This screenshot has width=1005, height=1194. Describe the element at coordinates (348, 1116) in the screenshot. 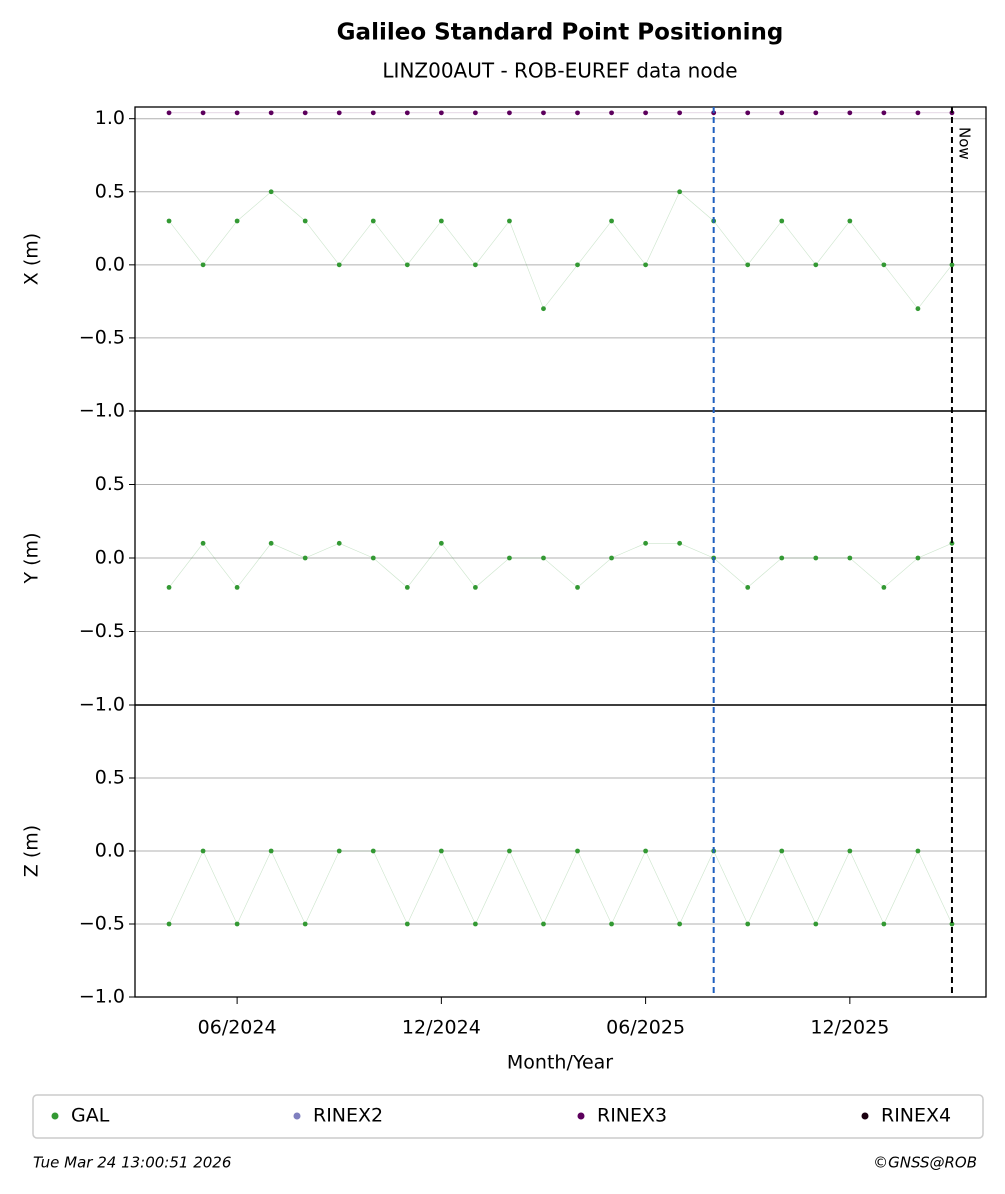

I see `legend-label: RINEX2` at that location.